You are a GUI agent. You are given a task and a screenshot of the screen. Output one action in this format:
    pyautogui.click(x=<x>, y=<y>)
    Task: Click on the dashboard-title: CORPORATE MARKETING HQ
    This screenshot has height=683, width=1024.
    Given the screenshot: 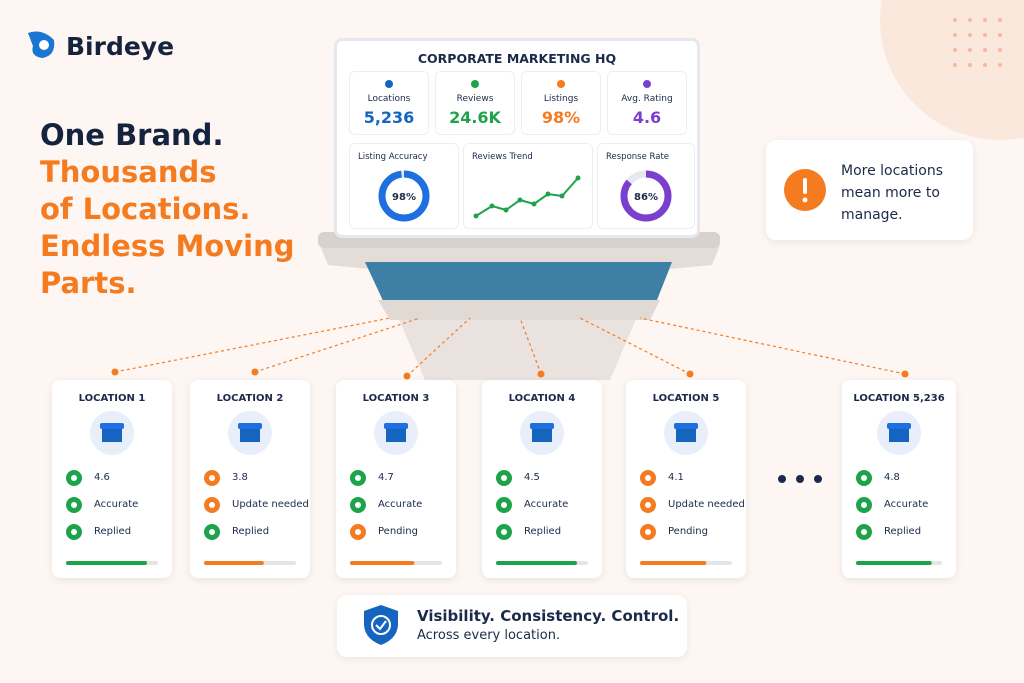 What is the action you would take?
    pyautogui.click(x=517, y=58)
    